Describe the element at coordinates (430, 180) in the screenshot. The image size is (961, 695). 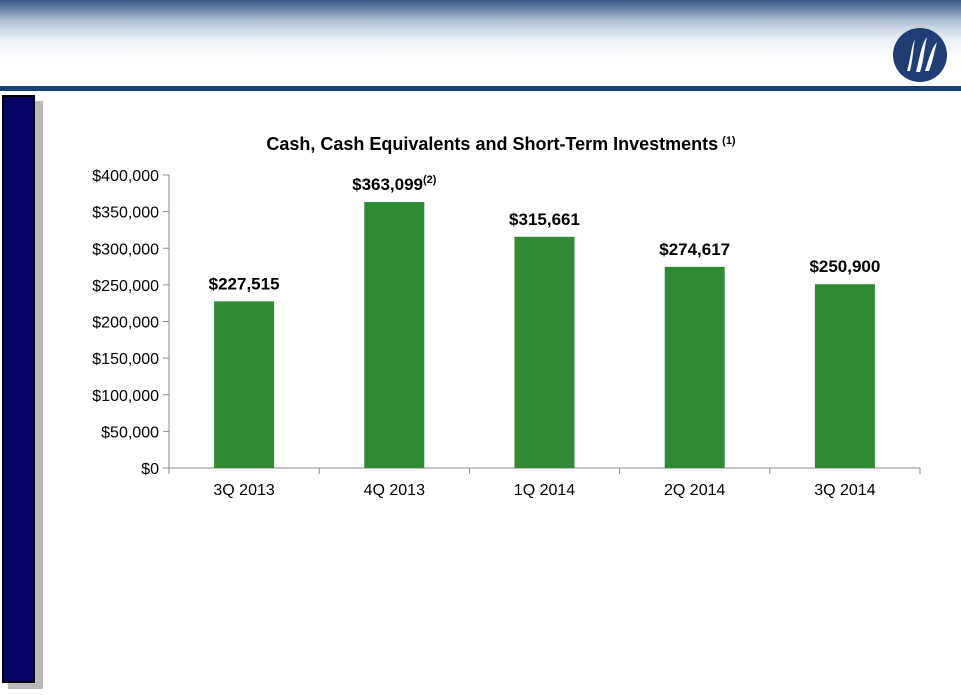
I see `data-label-footnote: (2)` at that location.